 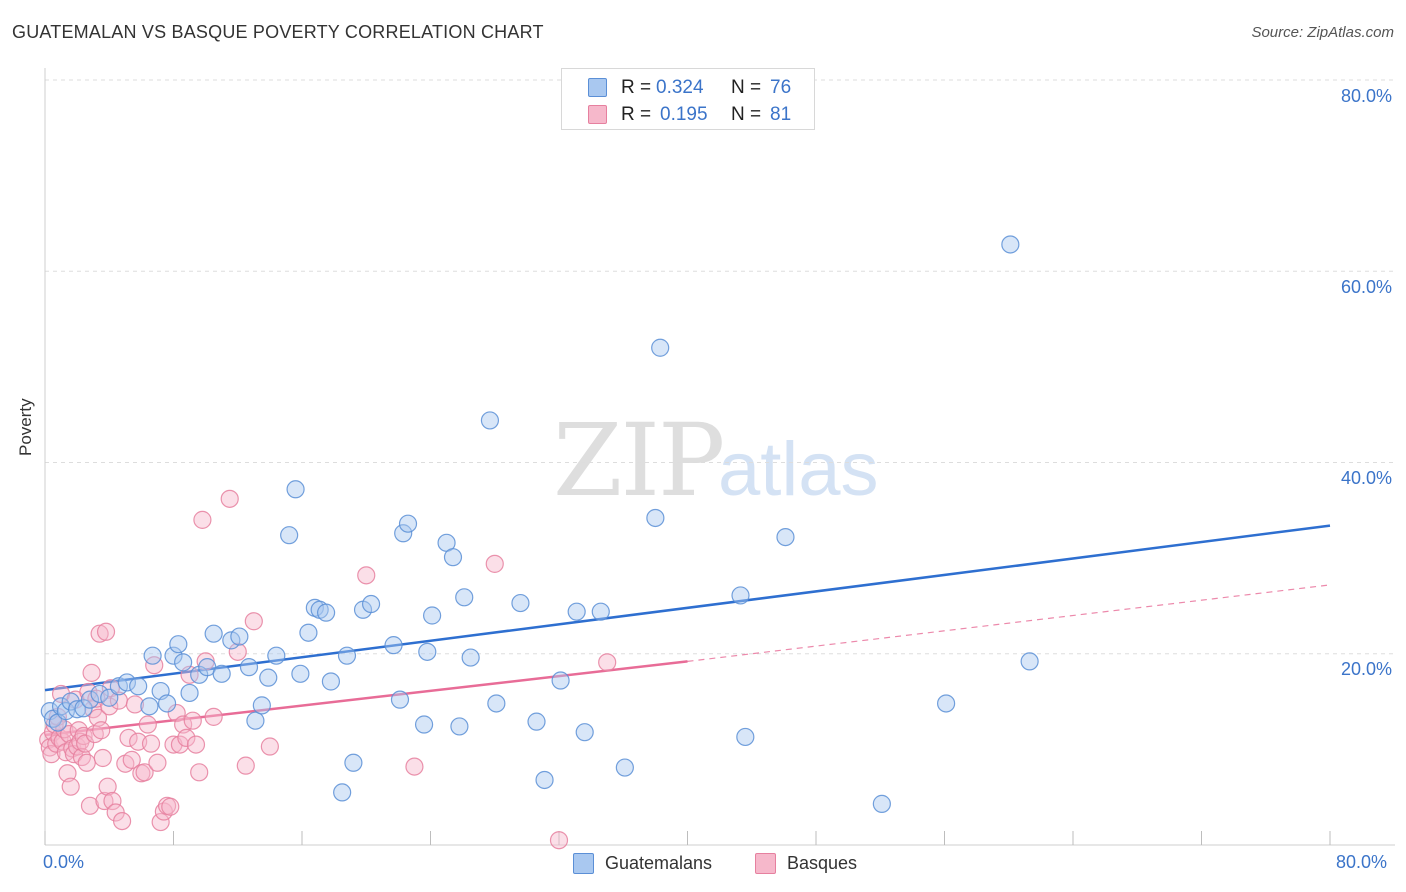 What do you see at coordinates (366, 698) in the screenshot?
I see `trend-line-basques` at bounding box center [366, 698].